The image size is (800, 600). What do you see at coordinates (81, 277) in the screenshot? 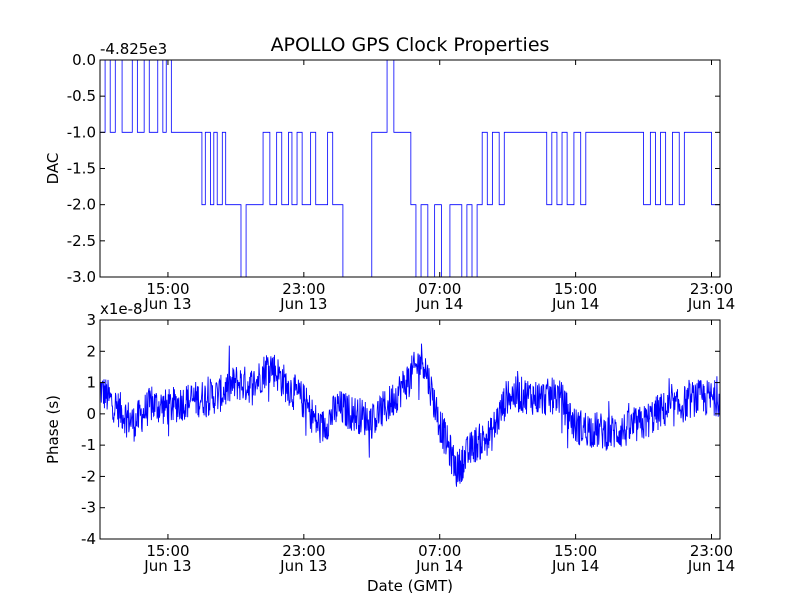
I see `y-tick-label: -3.0` at bounding box center [81, 277].